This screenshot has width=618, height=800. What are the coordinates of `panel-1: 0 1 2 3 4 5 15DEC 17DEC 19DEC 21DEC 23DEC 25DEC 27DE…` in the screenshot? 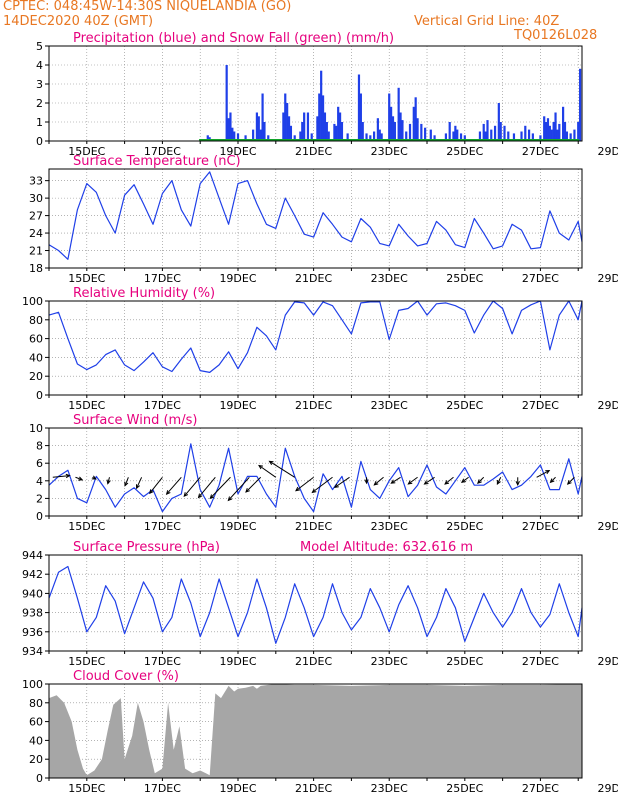 It's located at (327, 94).